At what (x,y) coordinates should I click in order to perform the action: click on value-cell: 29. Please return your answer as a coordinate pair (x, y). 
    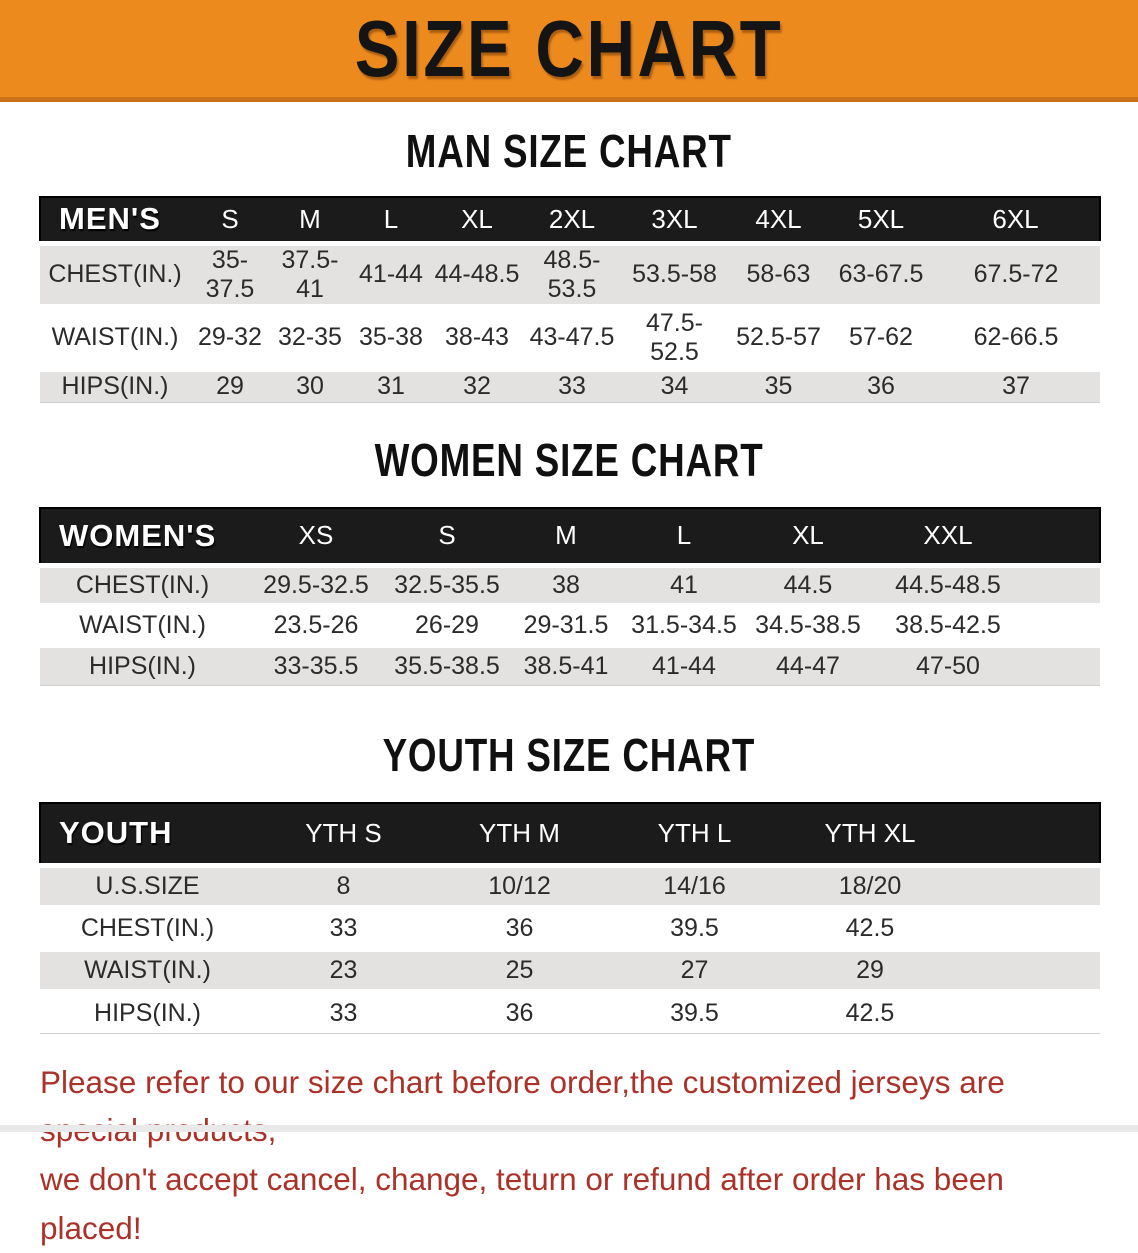
    Looking at the image, I should click on (230, 386).